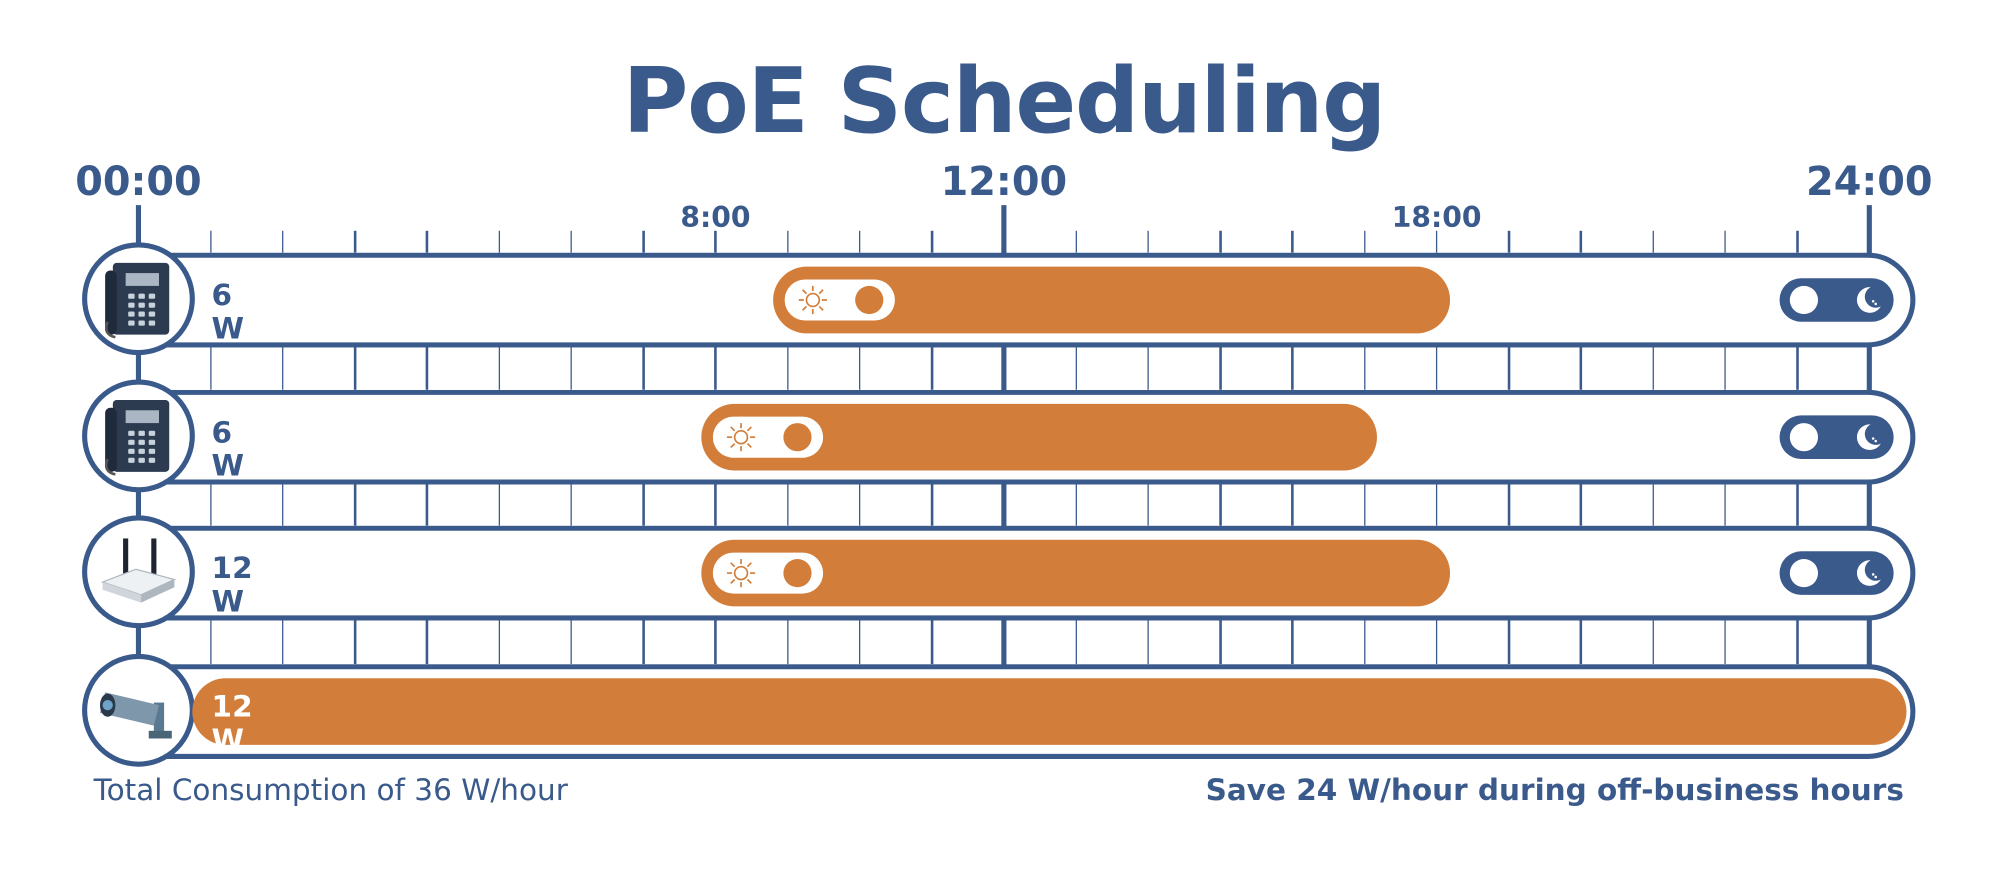 The width and height of the screenshot is (2000, 871). I want to click on desk-phone-avatar, so click(138, 436).